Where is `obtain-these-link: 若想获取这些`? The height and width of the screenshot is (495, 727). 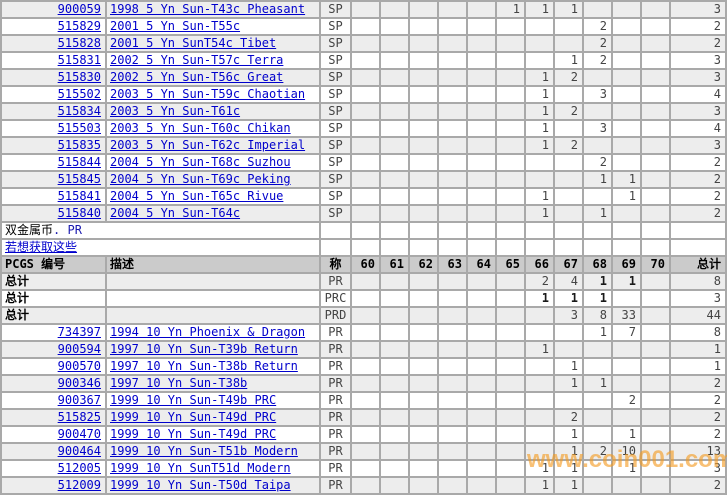 obtain-these-link: 若想获取这些 is located at coordinates (41, 247).